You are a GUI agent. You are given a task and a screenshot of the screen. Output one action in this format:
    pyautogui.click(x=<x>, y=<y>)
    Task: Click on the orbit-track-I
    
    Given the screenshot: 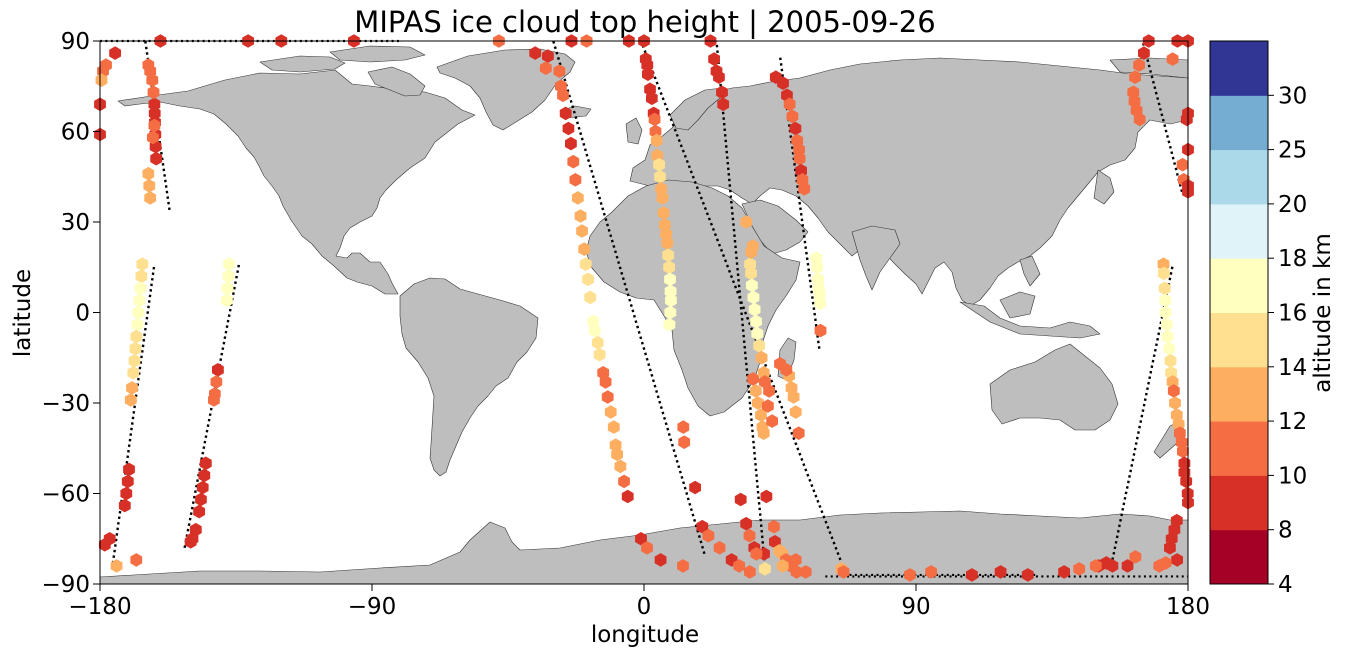 What is the action you would take?
    pyautogui.click(x=1162, y=116)
    